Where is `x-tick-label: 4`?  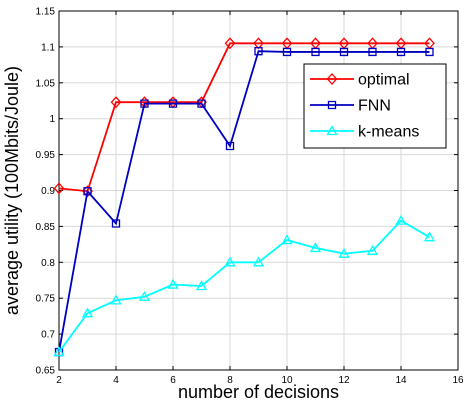
x-tick-label: 4 is located at coordinates (116, 380).